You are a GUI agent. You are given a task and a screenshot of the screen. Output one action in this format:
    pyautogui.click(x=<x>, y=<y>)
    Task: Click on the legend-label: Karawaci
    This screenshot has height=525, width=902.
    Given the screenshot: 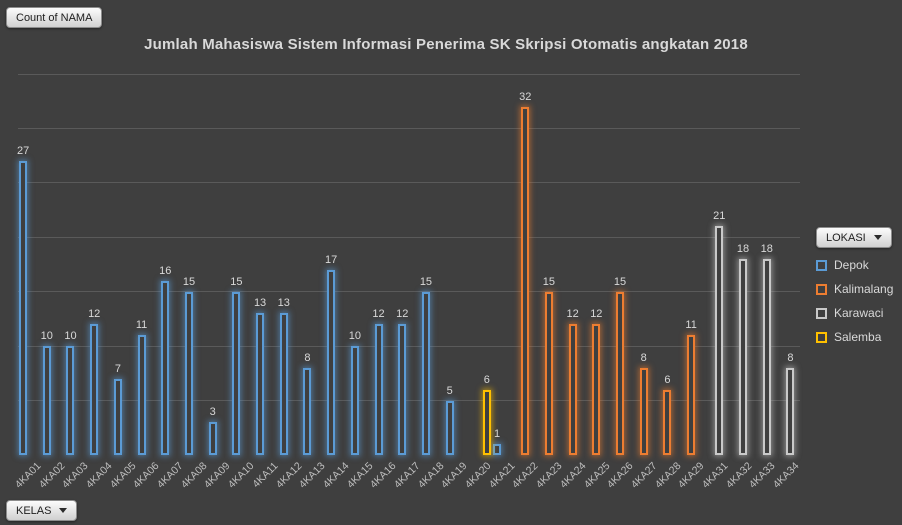 What is the action you would take?
    pyautogui.click(x=859, y=313)
    